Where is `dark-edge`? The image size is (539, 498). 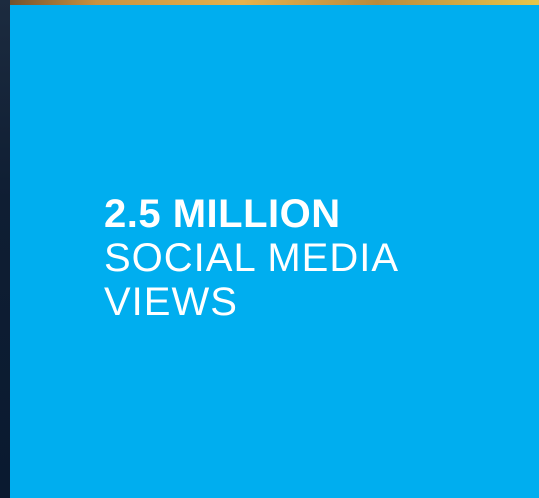 dark-edge is located at coordinates (5, 249).